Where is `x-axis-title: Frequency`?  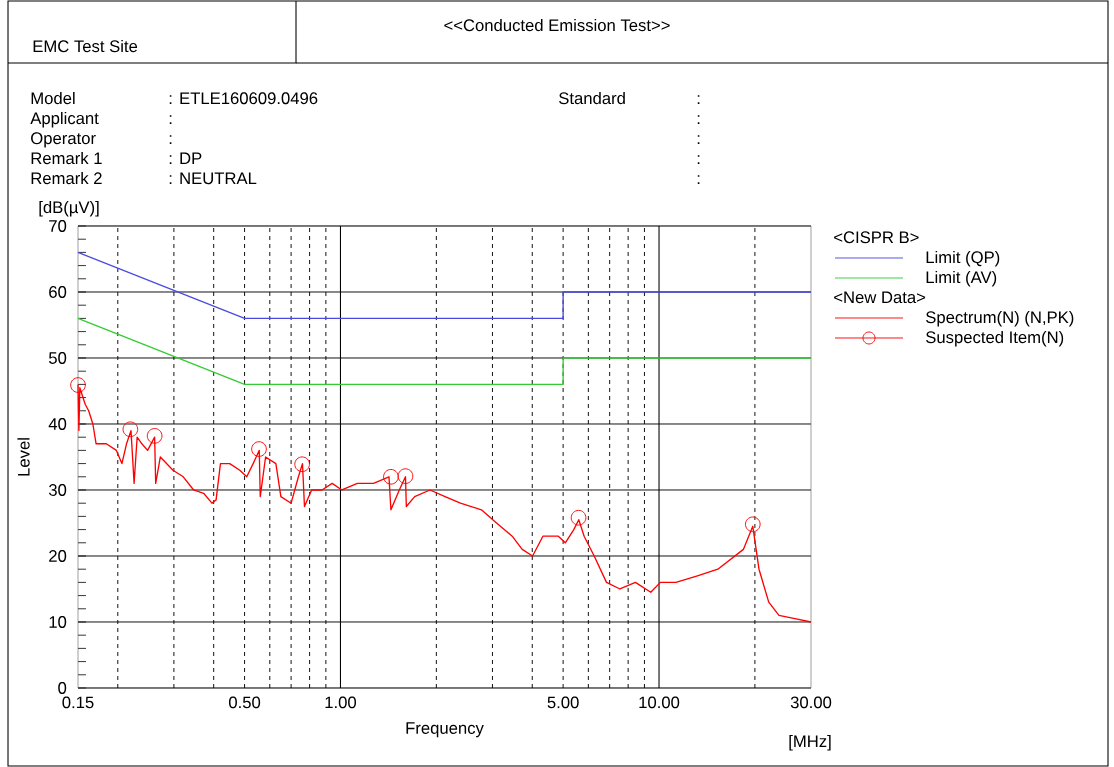 x-axis-title: Frequency is located at coordinates (445, 730).